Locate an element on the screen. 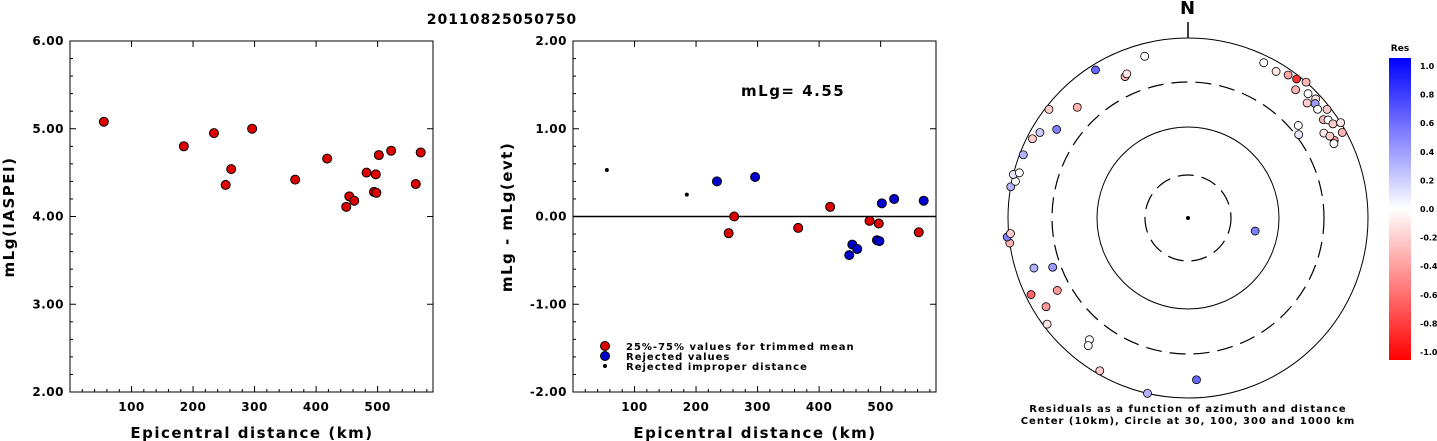 Image resolution: width=1437 pixels, height=441 pixels. colorbar-tick-label: 1.0 is located at coordinates (1427, 66).